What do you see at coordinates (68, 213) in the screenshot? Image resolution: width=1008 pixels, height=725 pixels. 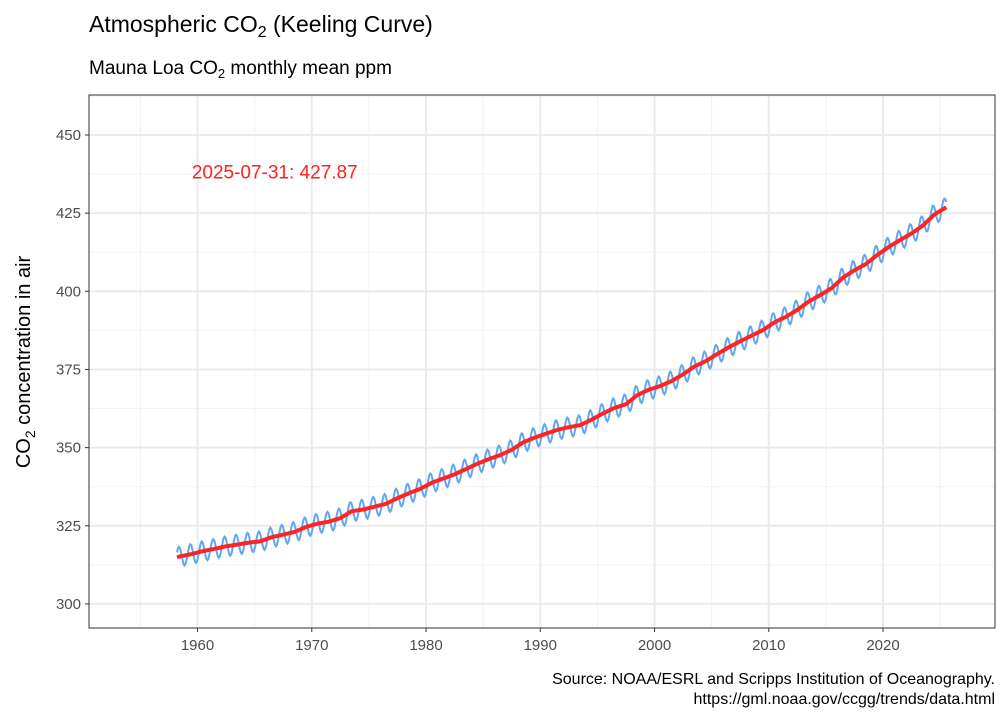 I see `y-tick-label: 425` at bounding box center [68, 213].